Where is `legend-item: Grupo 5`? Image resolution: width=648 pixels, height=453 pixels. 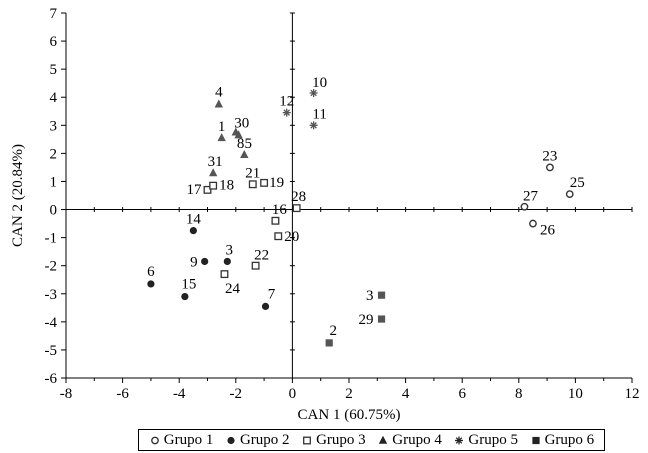
legend-item: Grupo 5 is located at coordinates (485, 440).